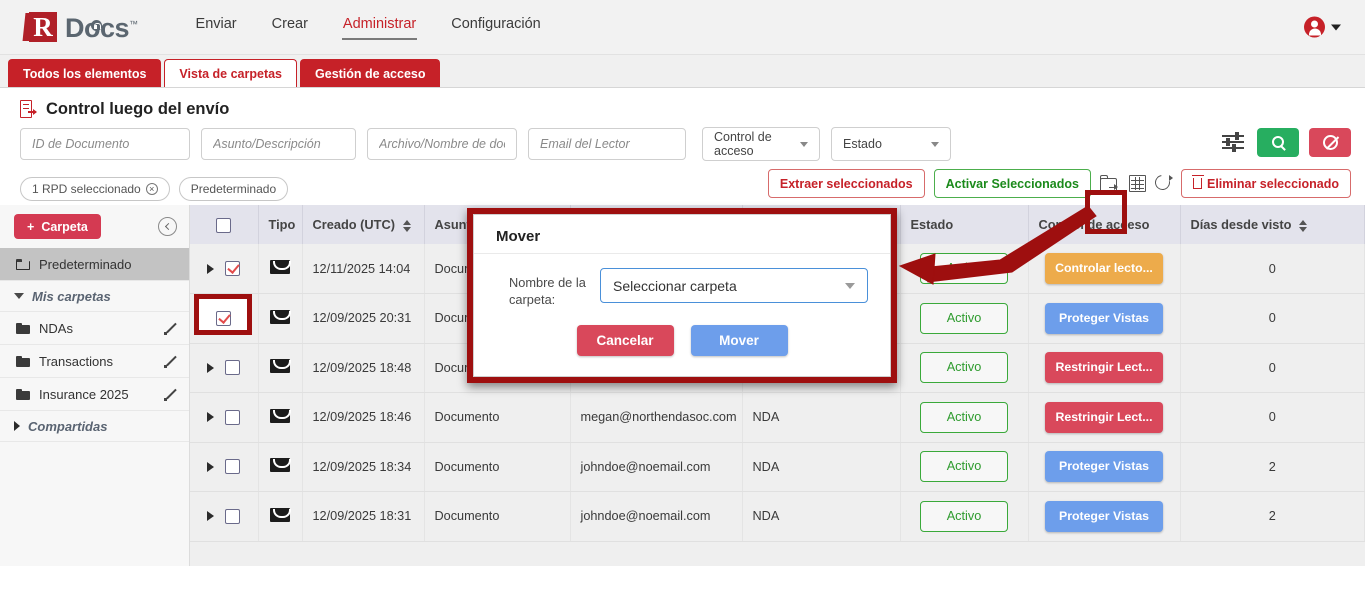  I want to click on sidebar-group-mis-carpetas: Mis carpetas, so click(94, 296).